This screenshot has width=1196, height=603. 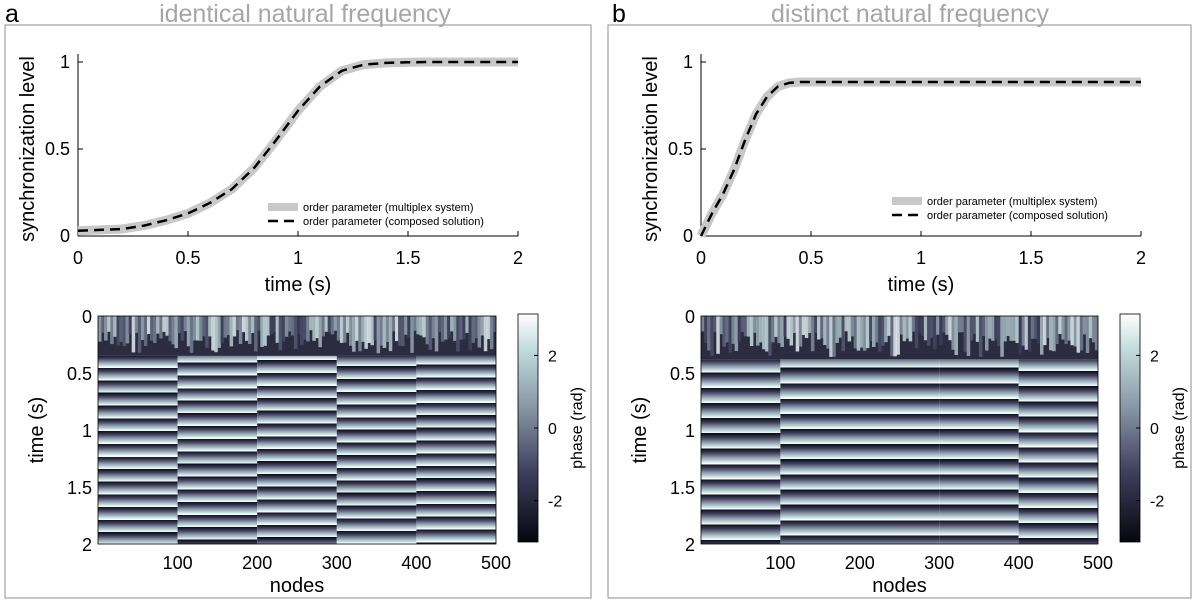 I want to click on panel-b-title: distinct natural frequency, so click(x=910, y=14).